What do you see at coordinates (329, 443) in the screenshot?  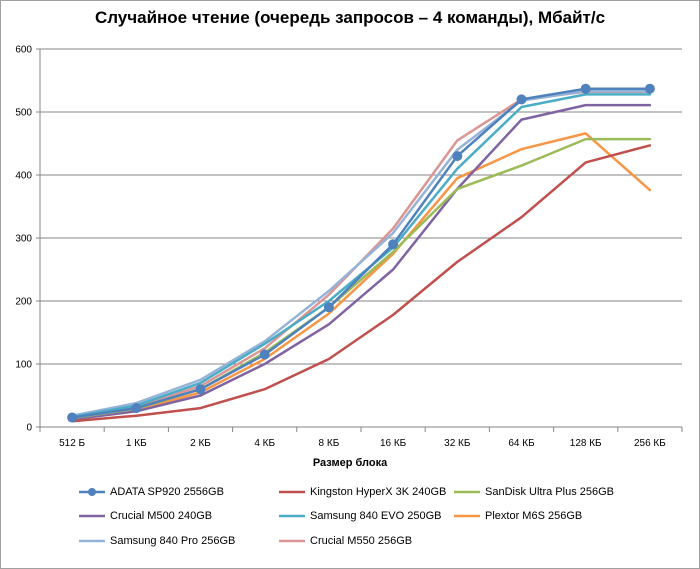 I see `x-tick-label: 8 КБ` at bounding box center [329, 443].